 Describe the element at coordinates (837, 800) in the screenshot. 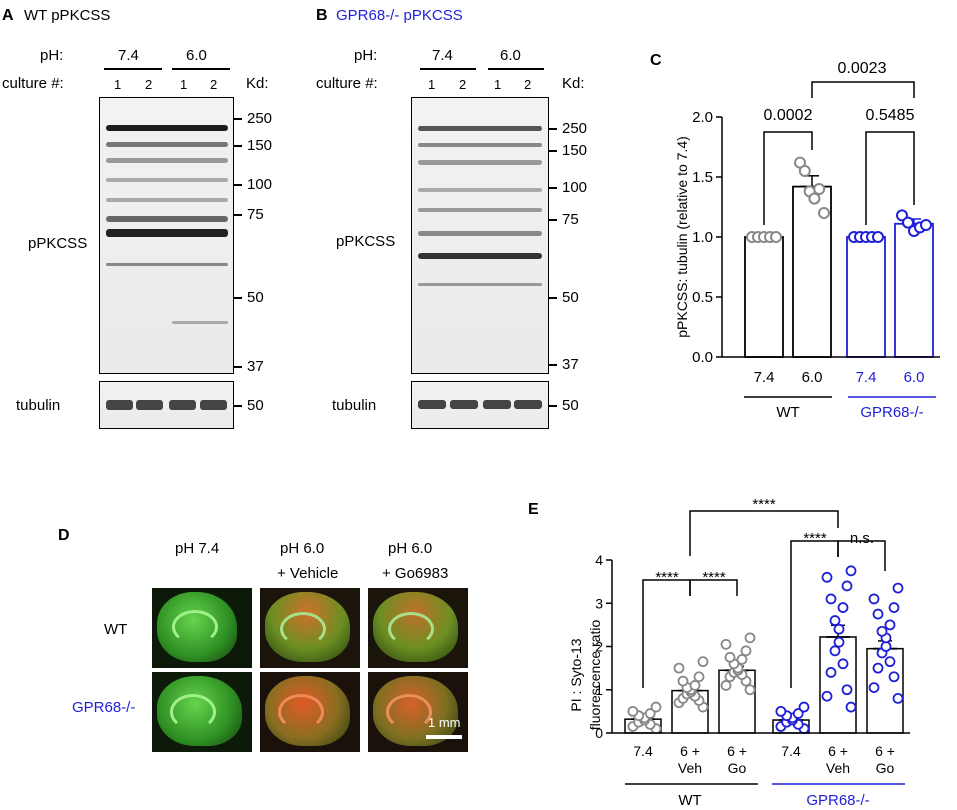

I see `group-label: GPR68-/-` at that location.